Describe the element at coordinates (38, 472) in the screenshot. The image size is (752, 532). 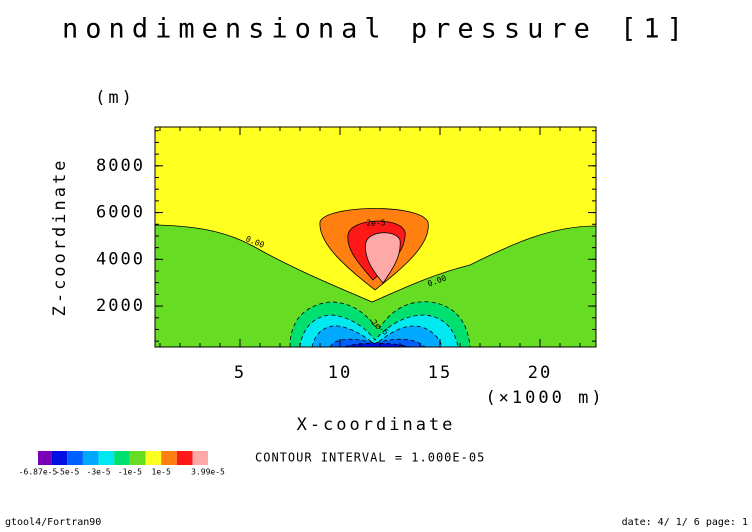
I see `colorbar-label: -6.87e-5` at that location.